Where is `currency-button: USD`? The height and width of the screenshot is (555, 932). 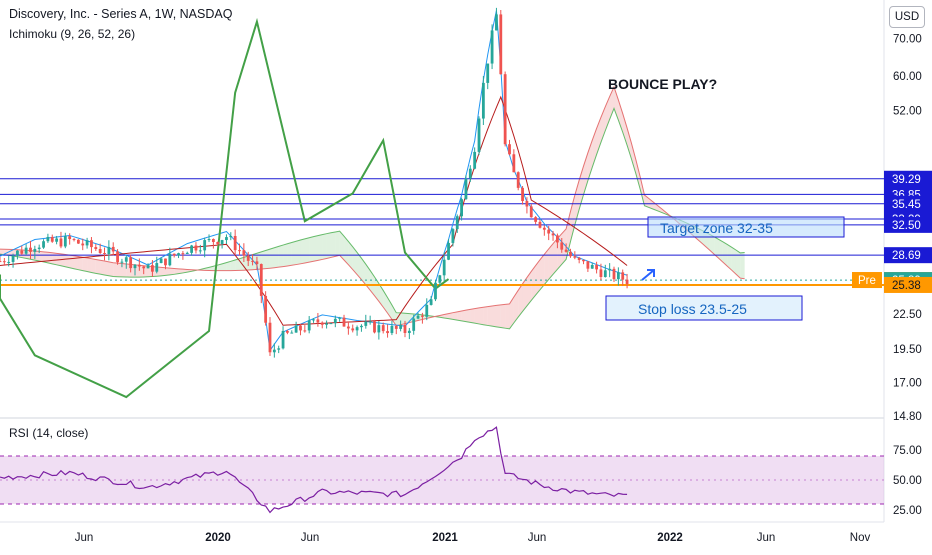
currency-button: USD is located at coordinates (907, 17).